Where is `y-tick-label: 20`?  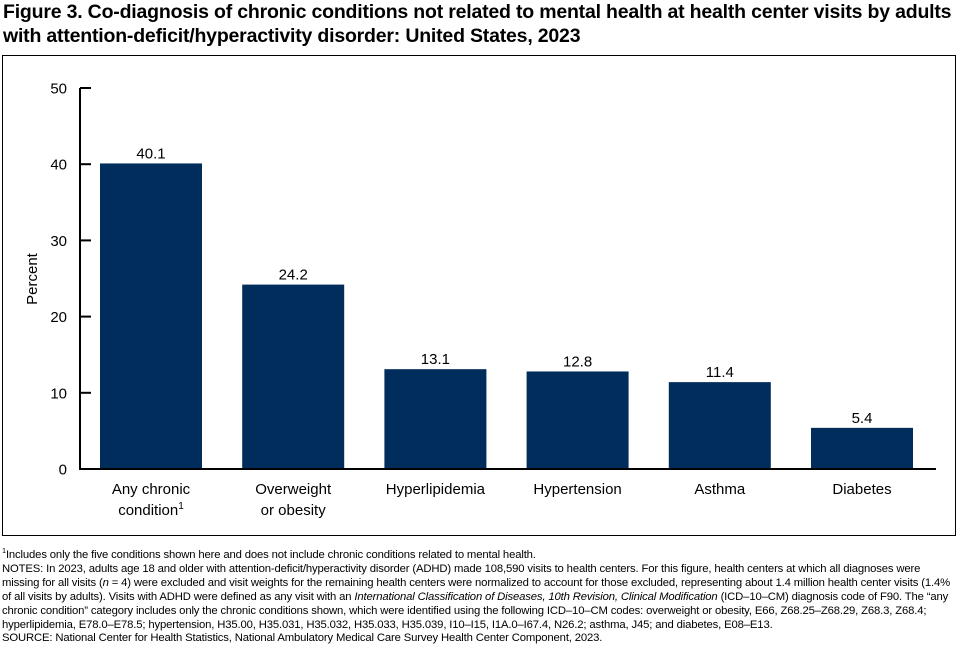 y-tick-label: 20 is located at coordinates (58, 317).